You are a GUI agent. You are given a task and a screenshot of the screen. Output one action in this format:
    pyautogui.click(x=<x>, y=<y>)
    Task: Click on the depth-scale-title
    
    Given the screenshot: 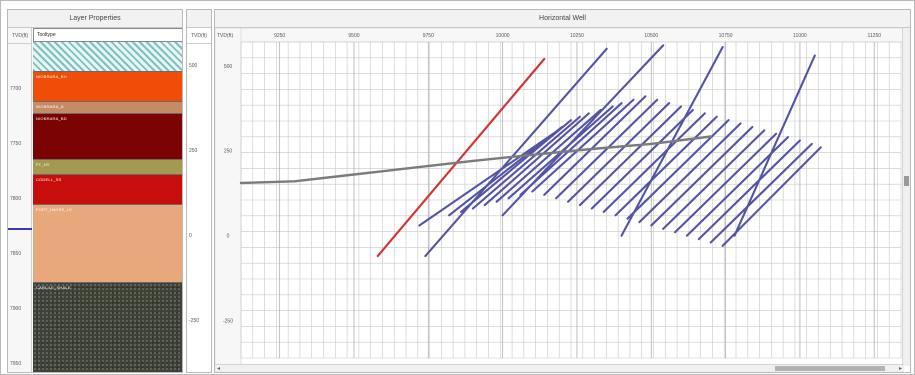 What is the action you would take?
    pyautogui.click(x=199, y=19)
    